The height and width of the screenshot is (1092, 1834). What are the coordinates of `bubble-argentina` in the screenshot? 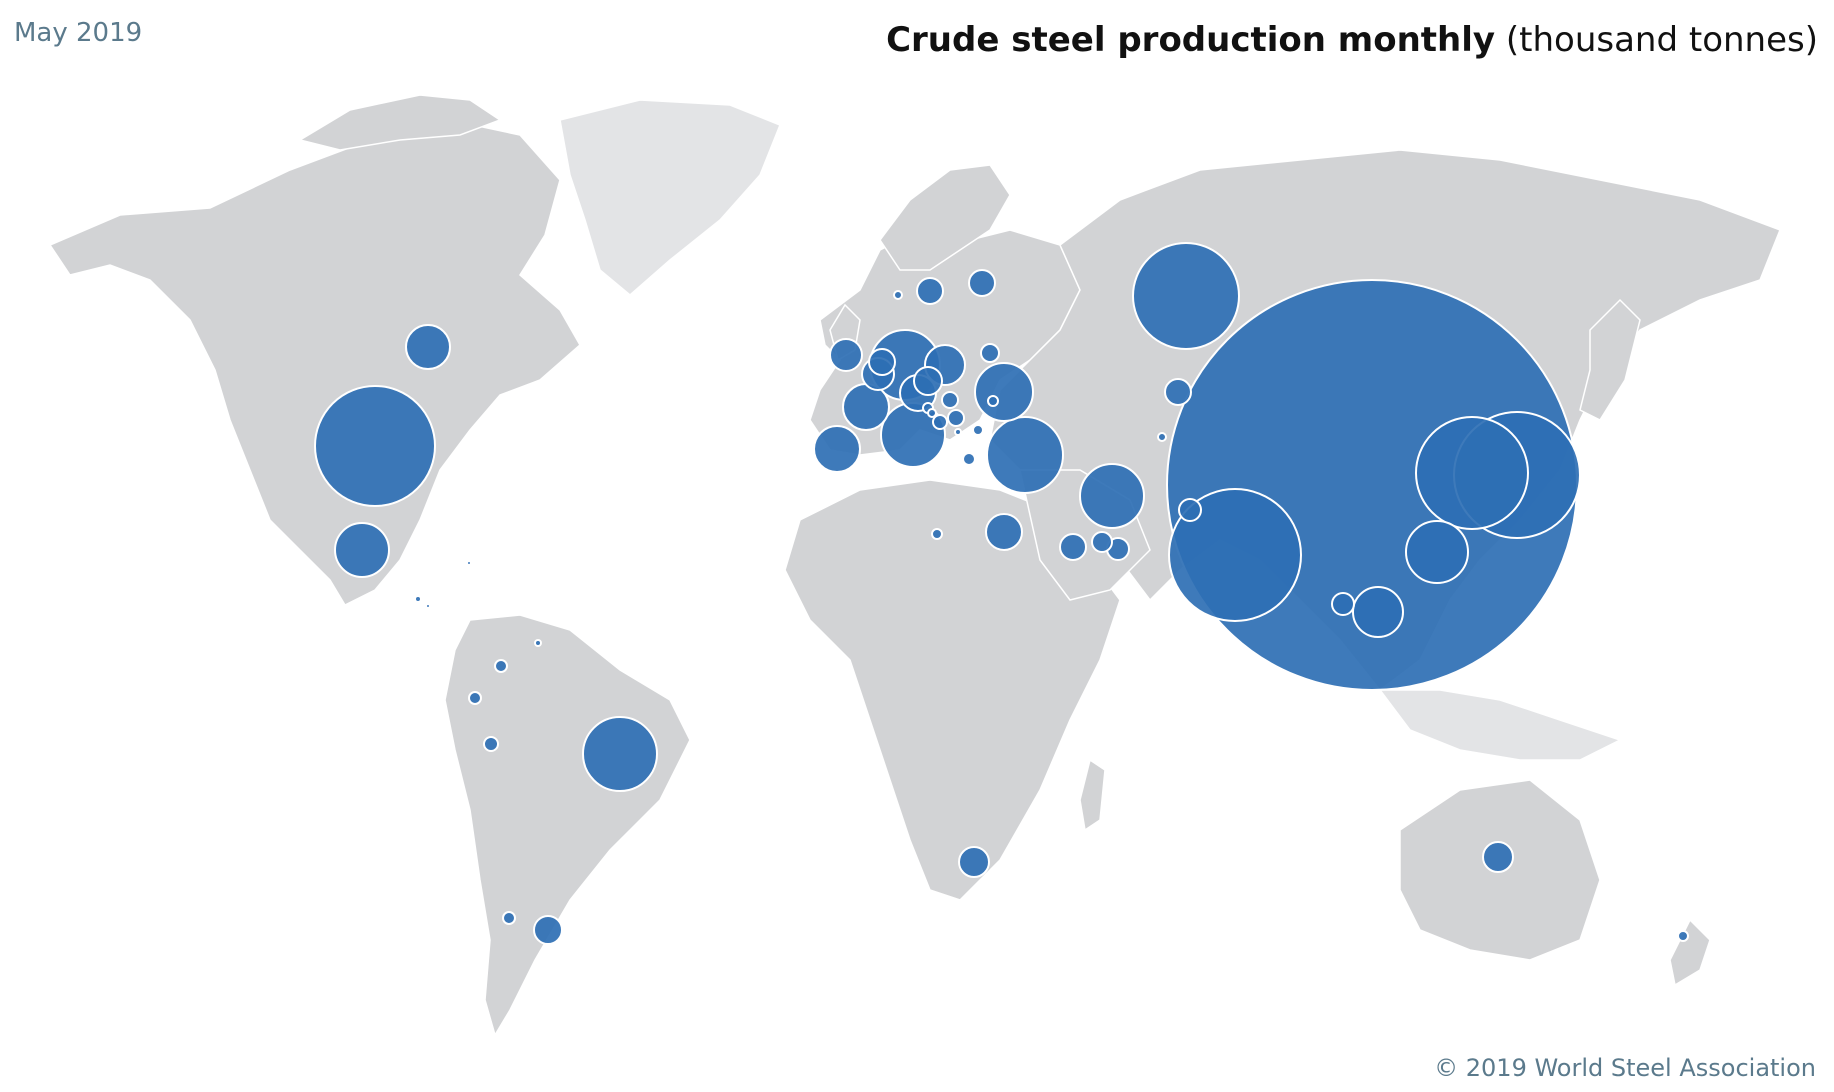 It's located at (548, 930).